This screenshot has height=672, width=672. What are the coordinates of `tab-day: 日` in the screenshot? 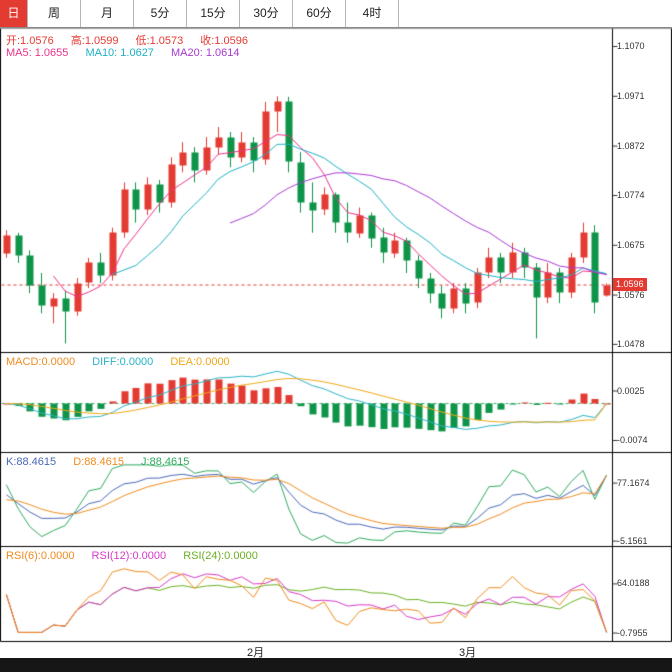 It's located at (14, 13).